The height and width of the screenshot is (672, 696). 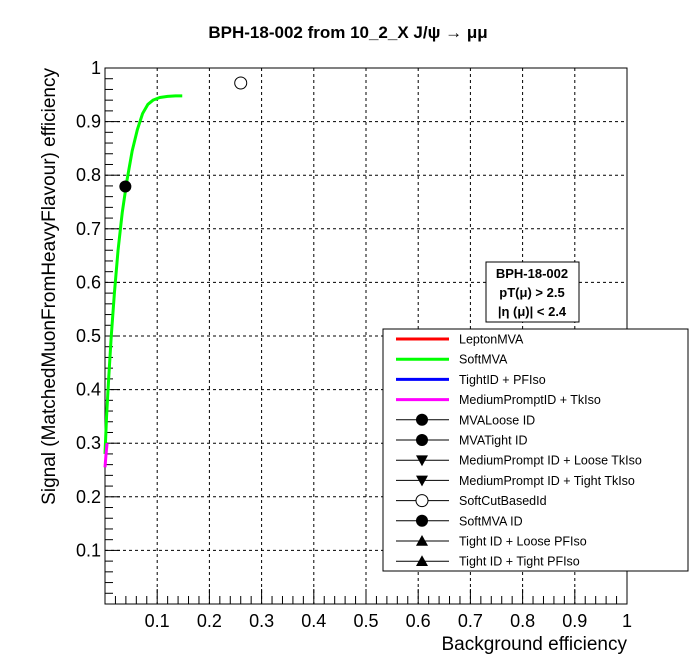 What do you see at coordinates (261, 621) in the screenshot?
I see `x-tick-label: 0.3` at bounding box center [261, 621].